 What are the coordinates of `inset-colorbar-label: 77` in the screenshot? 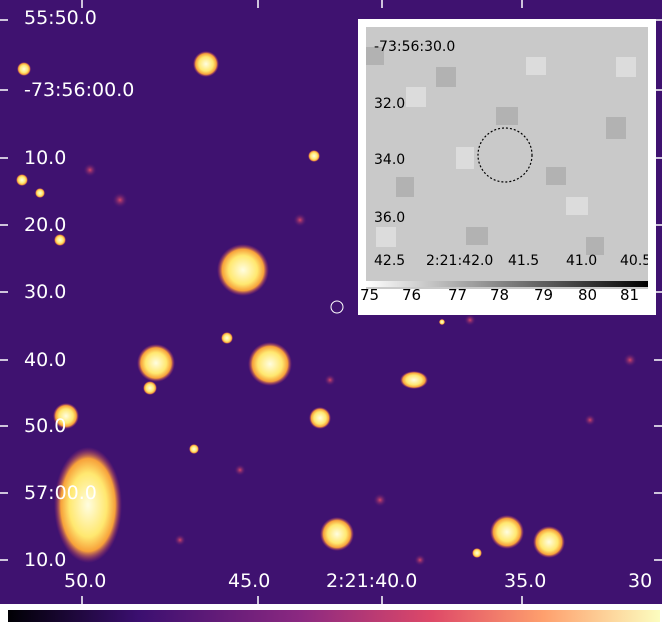 It's located at (458, 295).